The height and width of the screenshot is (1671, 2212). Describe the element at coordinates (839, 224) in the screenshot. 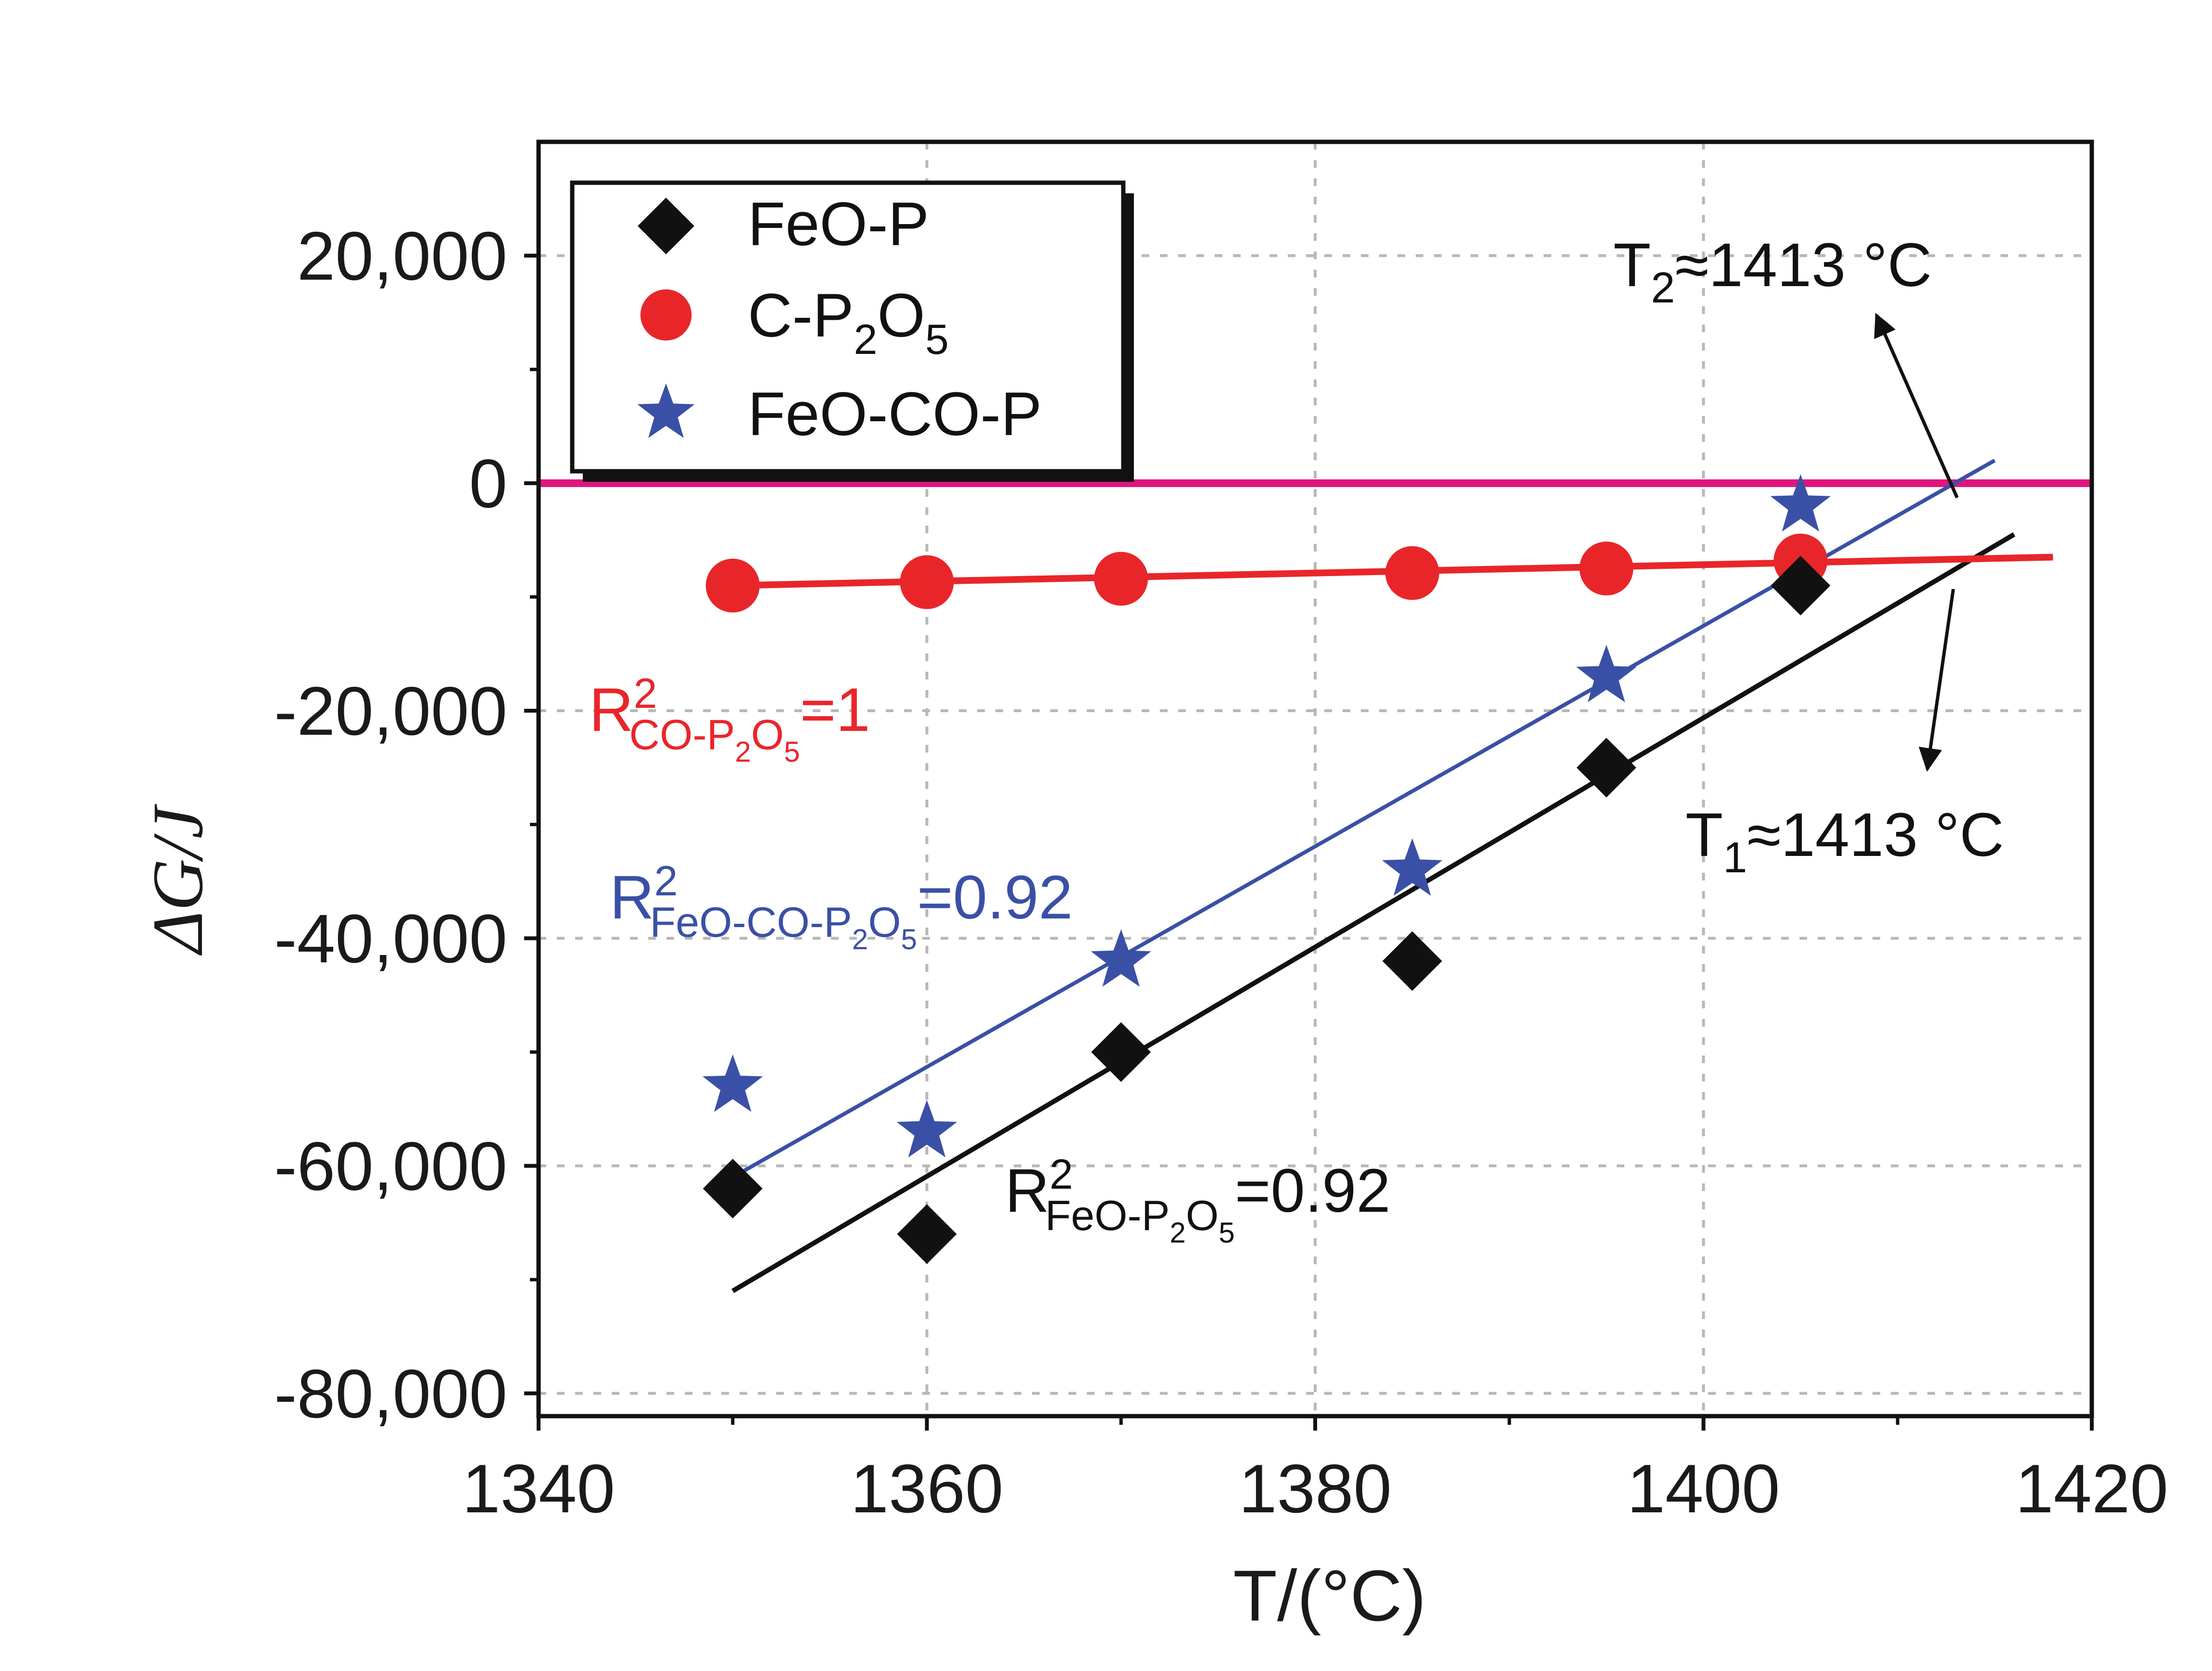

I see `legend-label-feo-p: FeO-P` at that location.